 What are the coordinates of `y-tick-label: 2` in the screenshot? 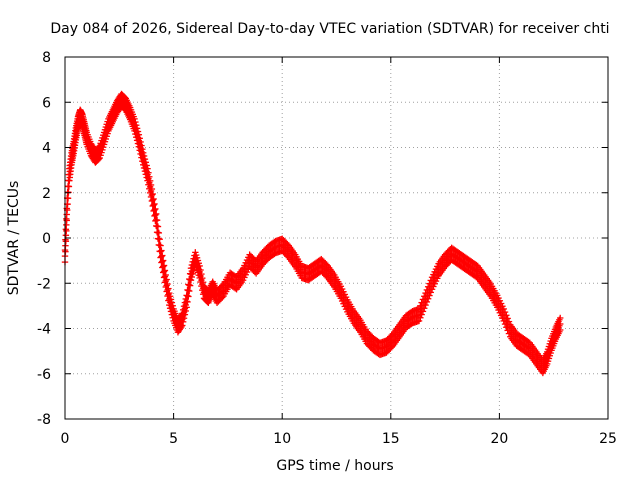 It's located at (46, 194).